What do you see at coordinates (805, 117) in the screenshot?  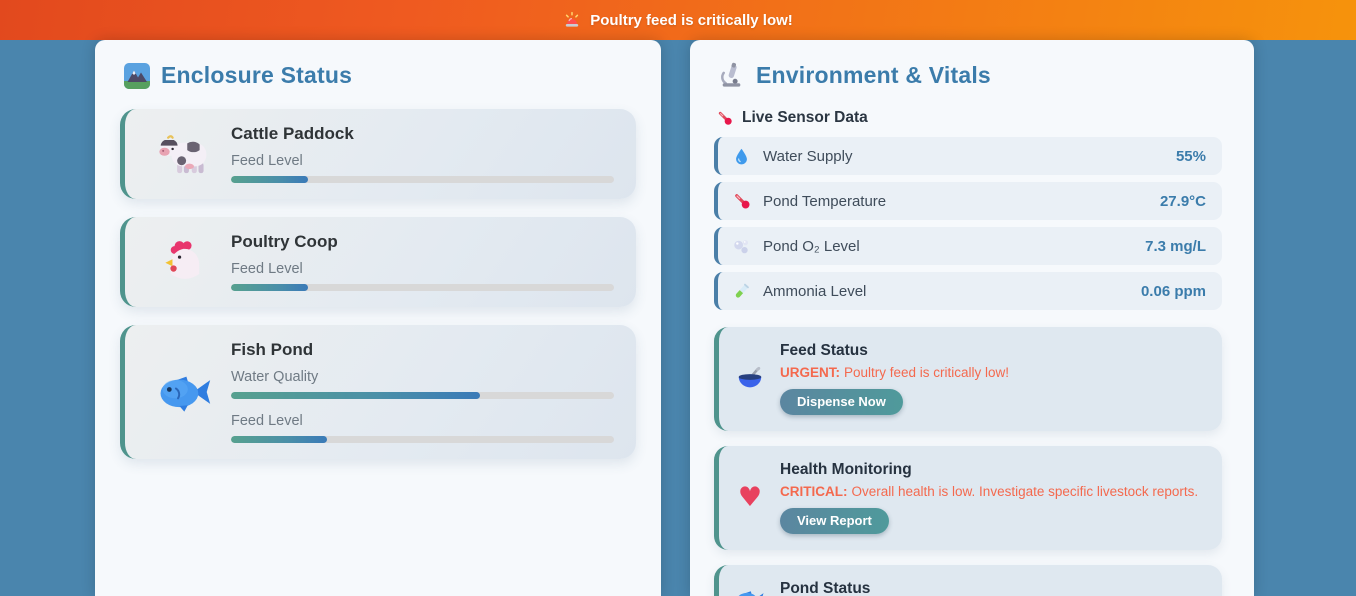 I see `sensor-section-title: Live Sensor Data` at bounding box center [805, 117].